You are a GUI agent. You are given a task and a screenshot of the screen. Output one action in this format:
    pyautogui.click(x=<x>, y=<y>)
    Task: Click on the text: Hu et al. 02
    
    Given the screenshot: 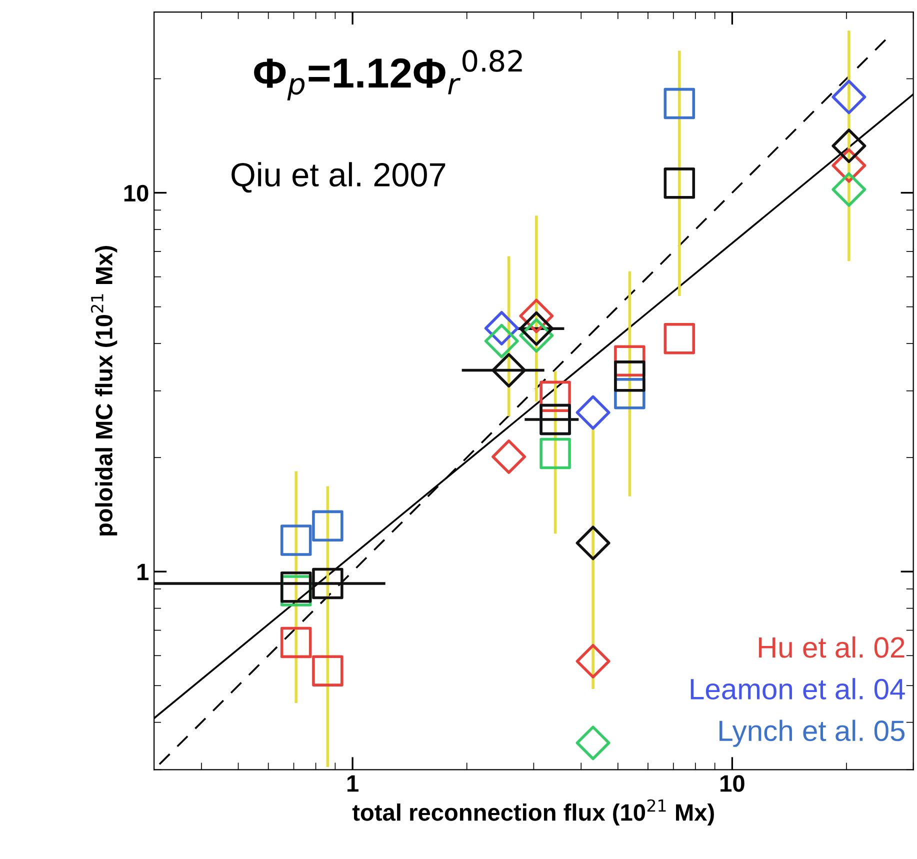 What is the action you would take?
    pyautogui.click(x=831, y=647)
    